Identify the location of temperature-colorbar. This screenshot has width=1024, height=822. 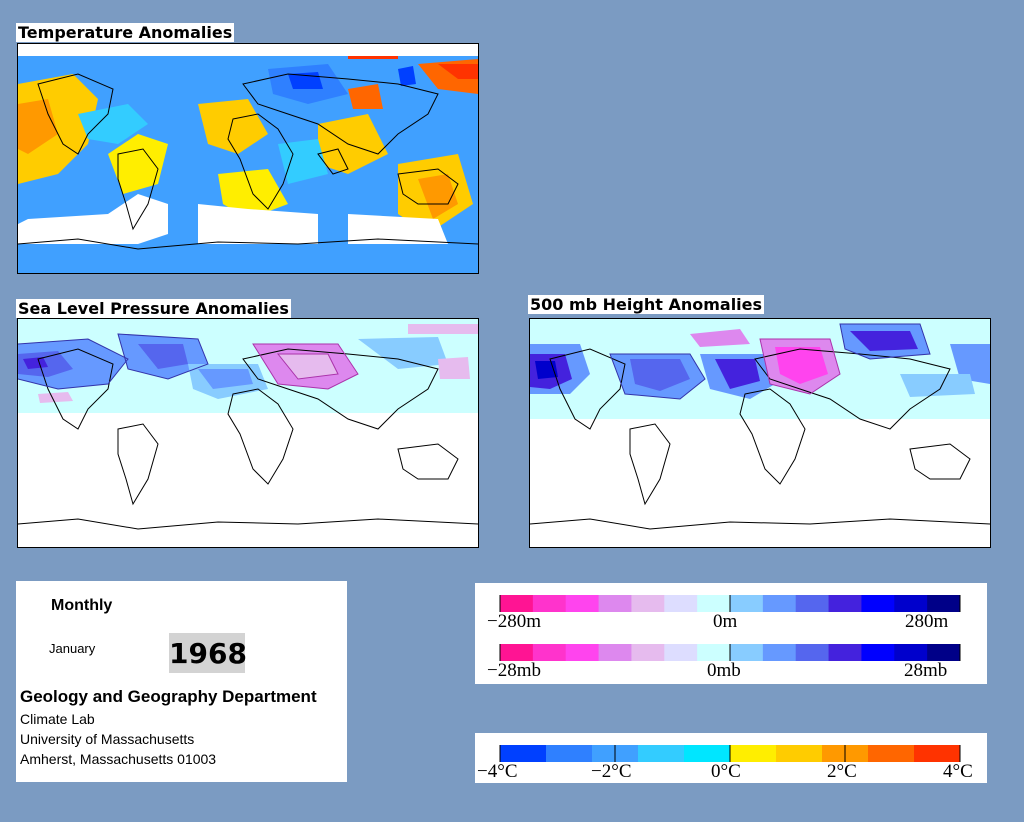
(730, 753).